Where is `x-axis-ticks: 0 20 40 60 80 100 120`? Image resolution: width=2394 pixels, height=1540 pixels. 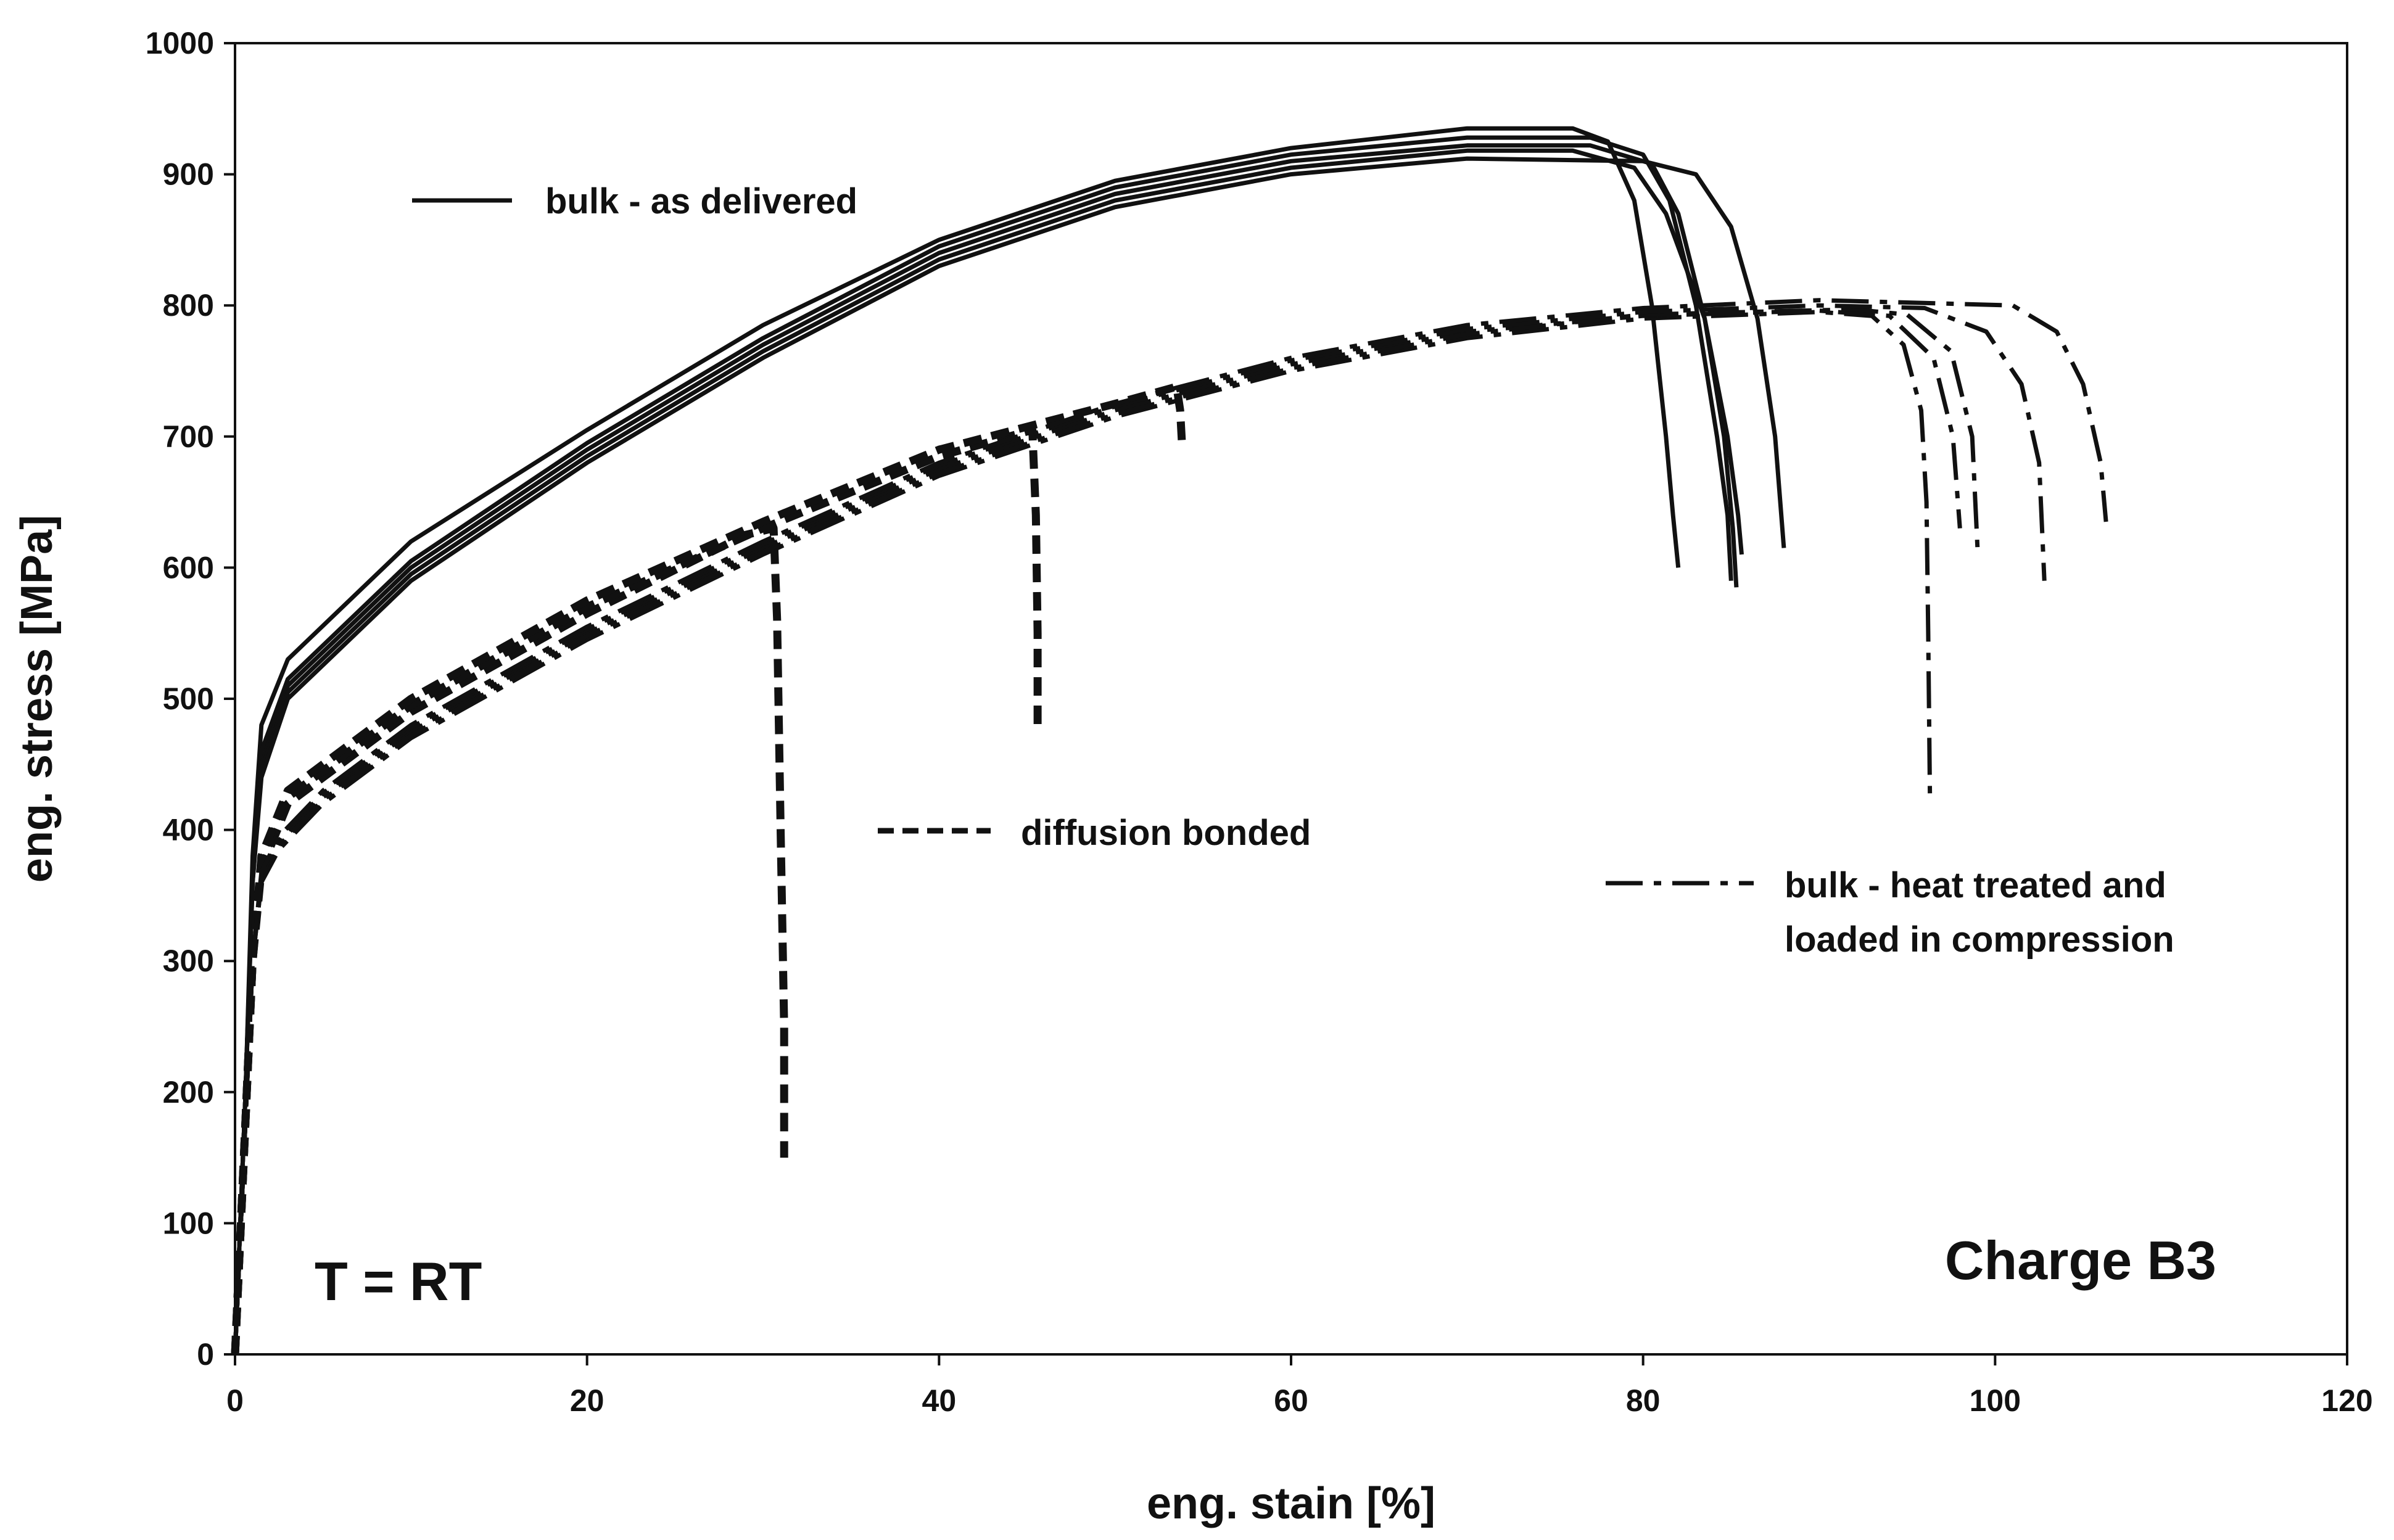
x-axis-ticks: 0 20 40 60 80 100 120 is located at coordinates (1299, 1386).